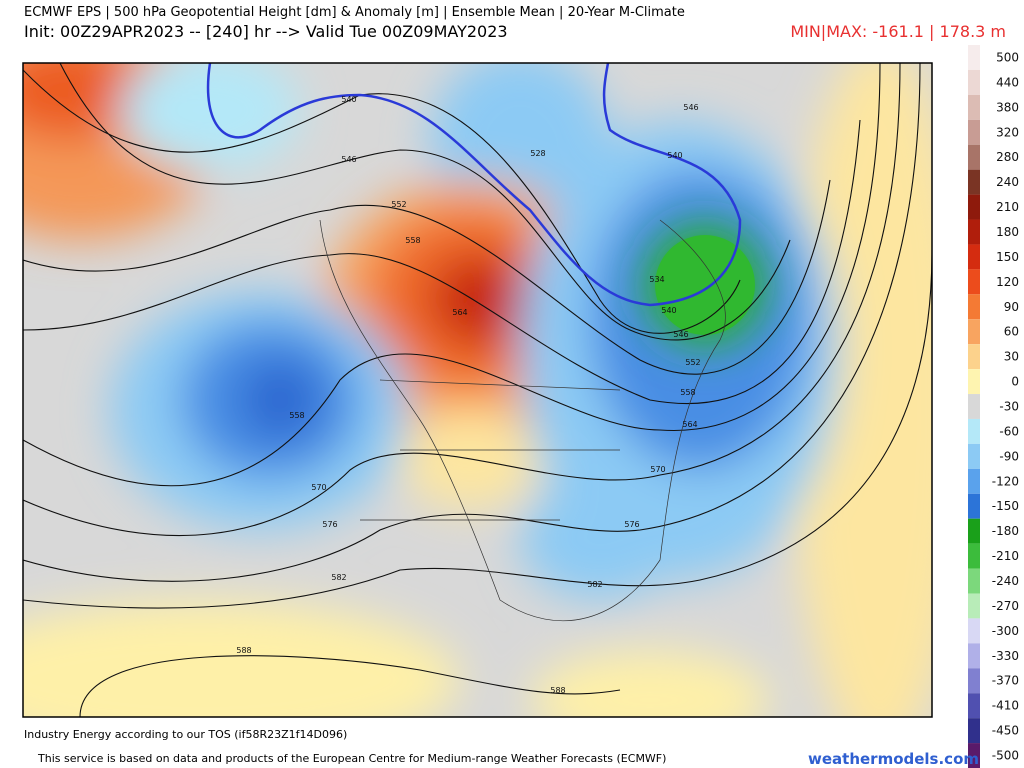  What do you see at coordinates (1005, 706) in the screenshot?
I see `colorbar-label: -410` at bounding box center [1005, 706].